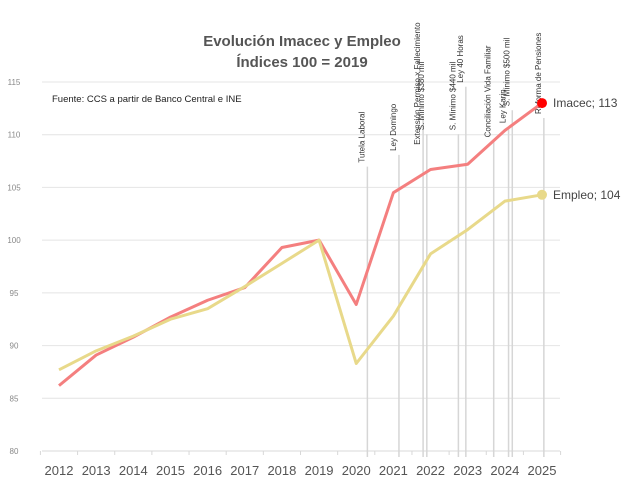 The width and height of the screenshot is (631, 492). I want to click on chart-subtitle: Índices 100 = 2019, so click(301, 62).